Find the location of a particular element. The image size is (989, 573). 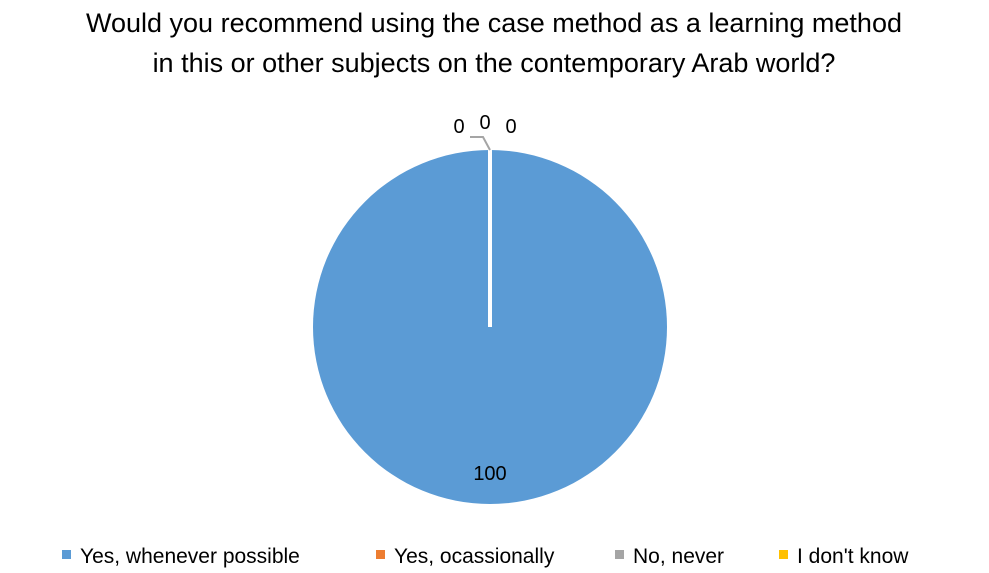

legend-label: Yes, ocassionally is located at coordinates (474, 556).